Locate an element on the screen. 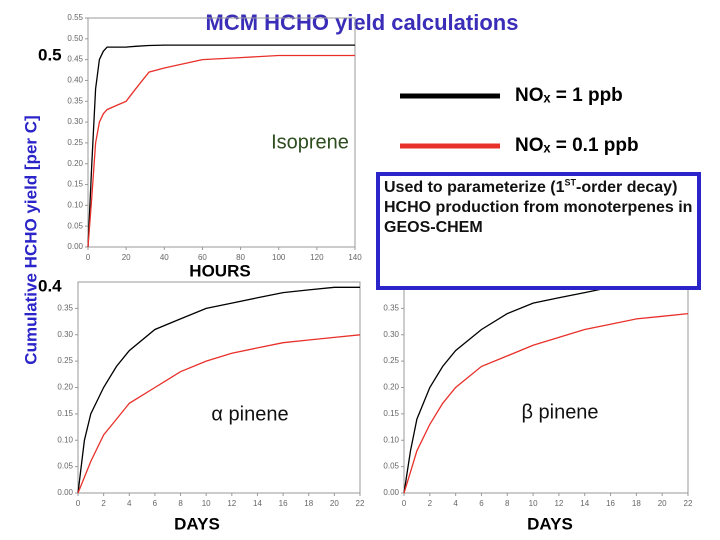 The height and width of the screenshot is (540, 720). x-tick-label: 40 is located at coordinates (164, 257).